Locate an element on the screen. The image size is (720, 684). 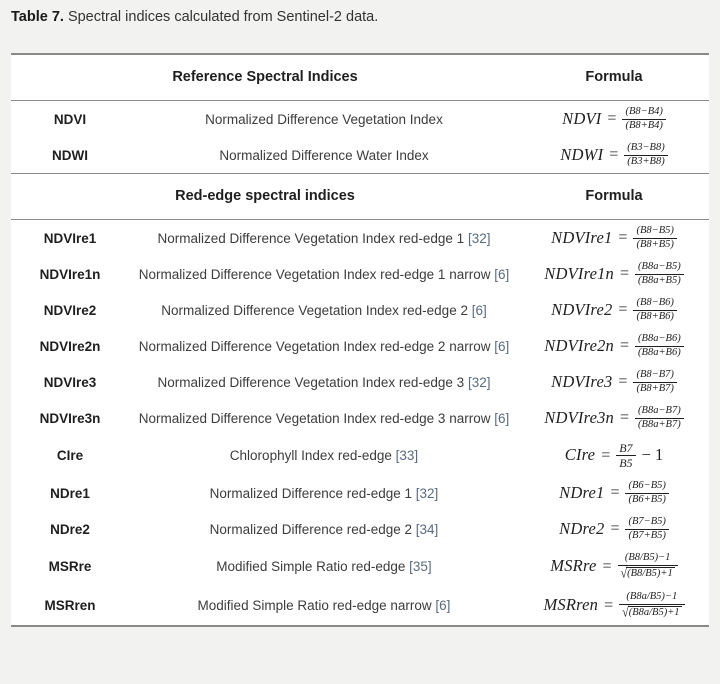
index-formula: MSRre = (B8/B5)−1 √ (B8/B5)+1 is located at coordinates (614, 566).